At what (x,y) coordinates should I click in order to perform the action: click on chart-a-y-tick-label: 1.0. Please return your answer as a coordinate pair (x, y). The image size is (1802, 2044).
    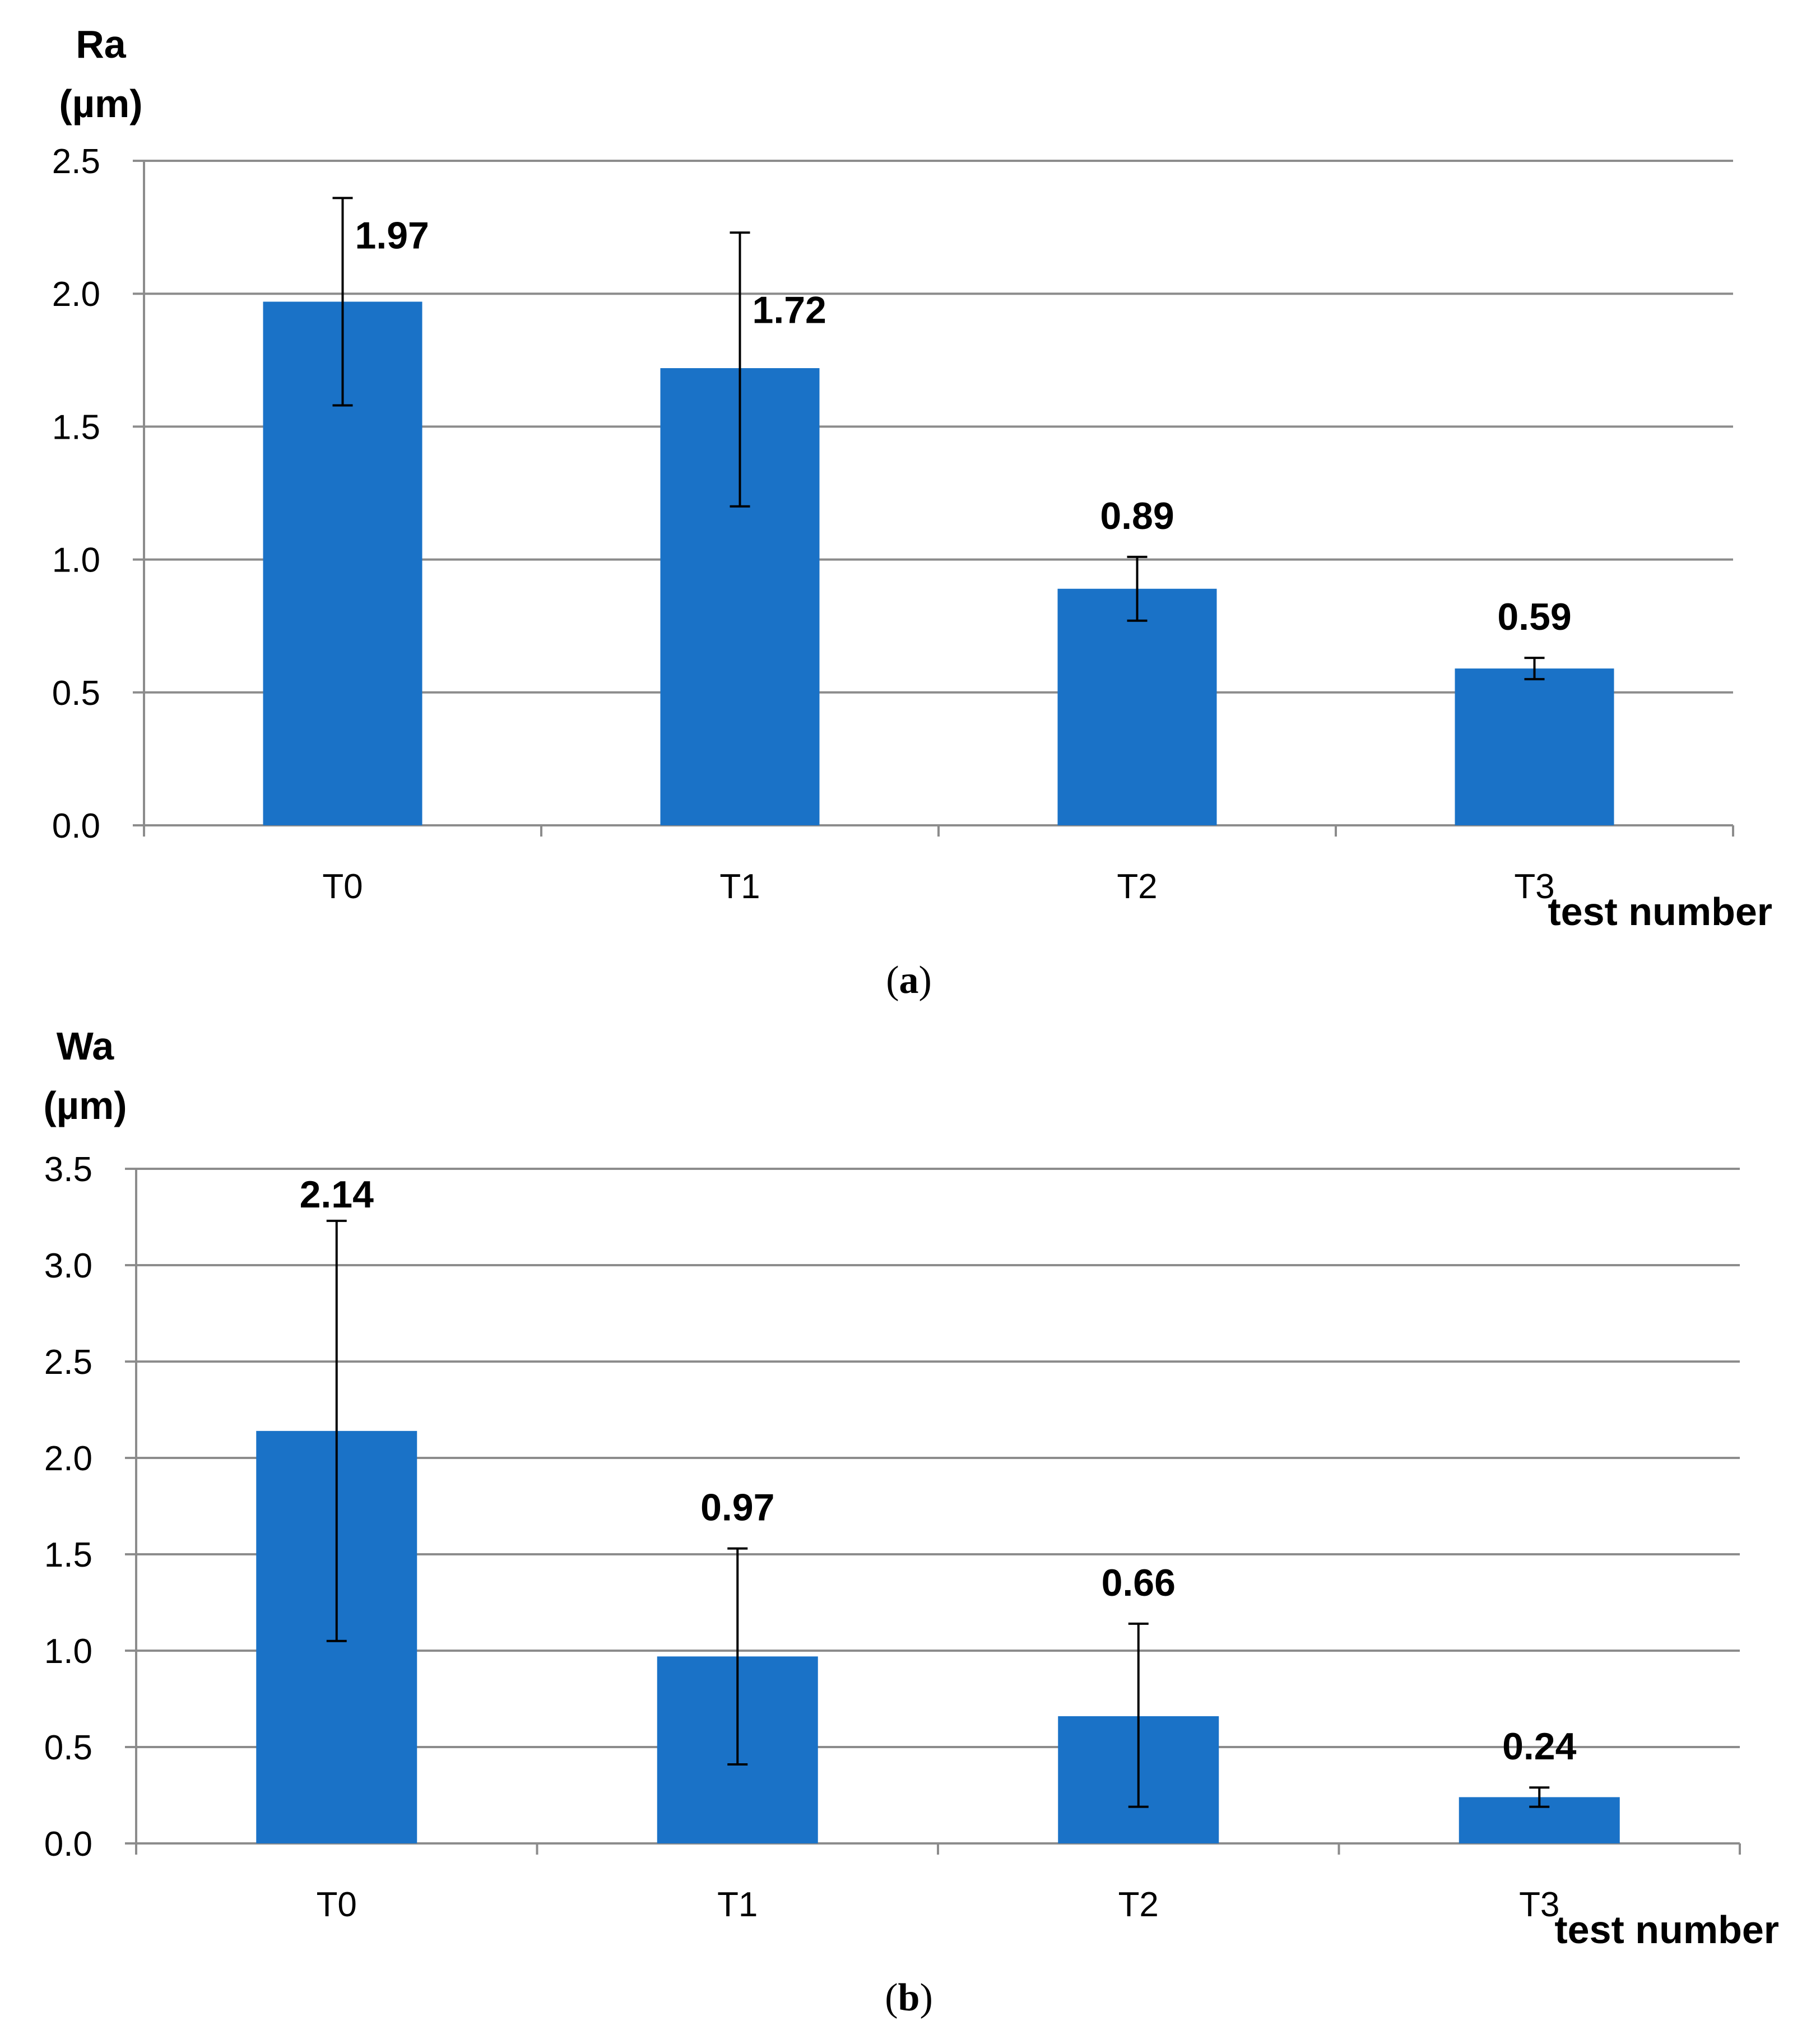
    Looking at the image, I should click on (76, 560).